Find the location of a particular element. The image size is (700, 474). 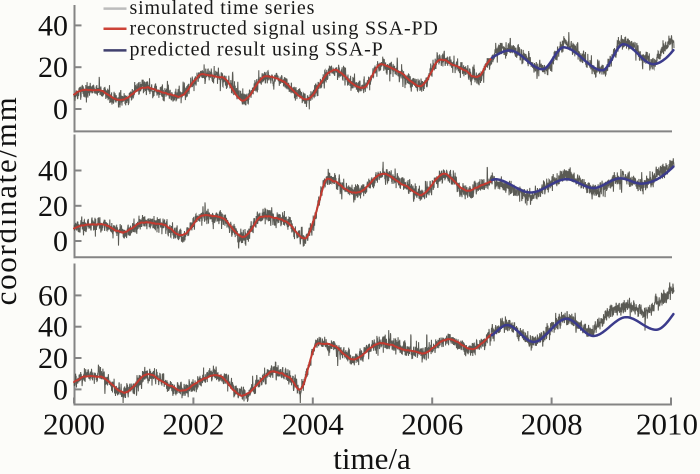

svg-text: 60 is located at coordinates (53, 295).